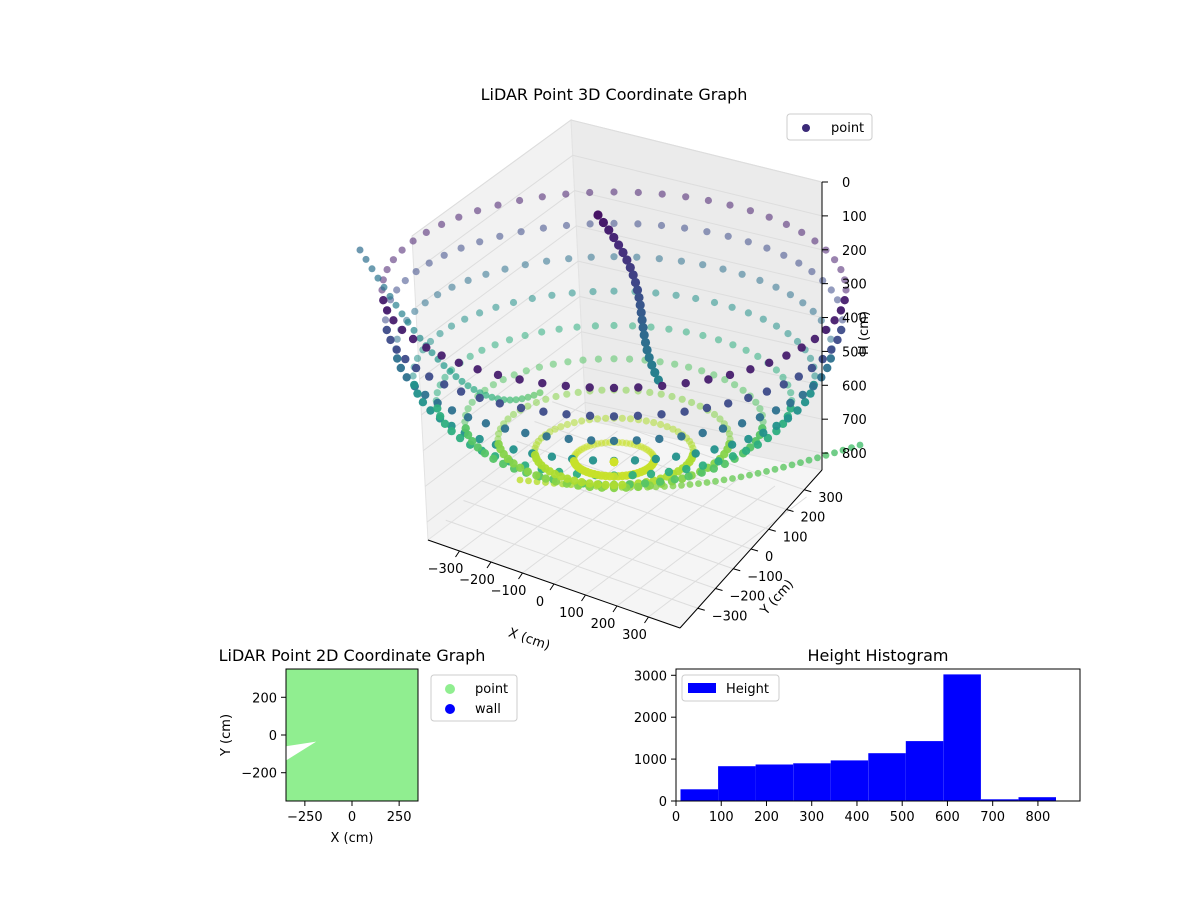 The image size is (1200, 900). What do you see at coordinates (844, 319) in the screenshot?
I see `z-ticks-3d: 0 100 200 300 400 500 600 700 800` at bounding box center [844, 319].